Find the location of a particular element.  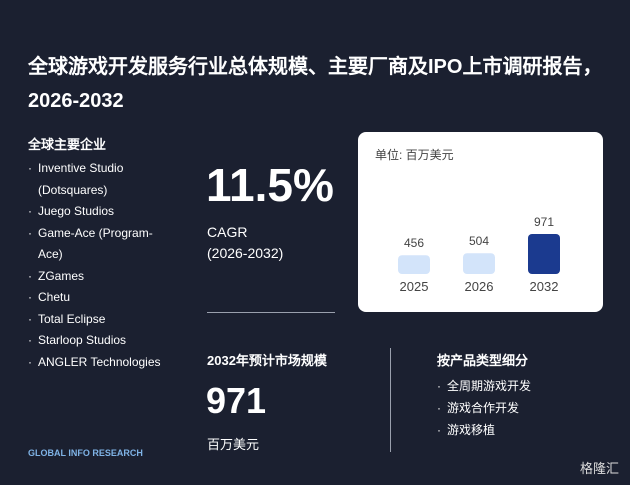

watermark: 格隆汇 is located at coordinates (600, 468).